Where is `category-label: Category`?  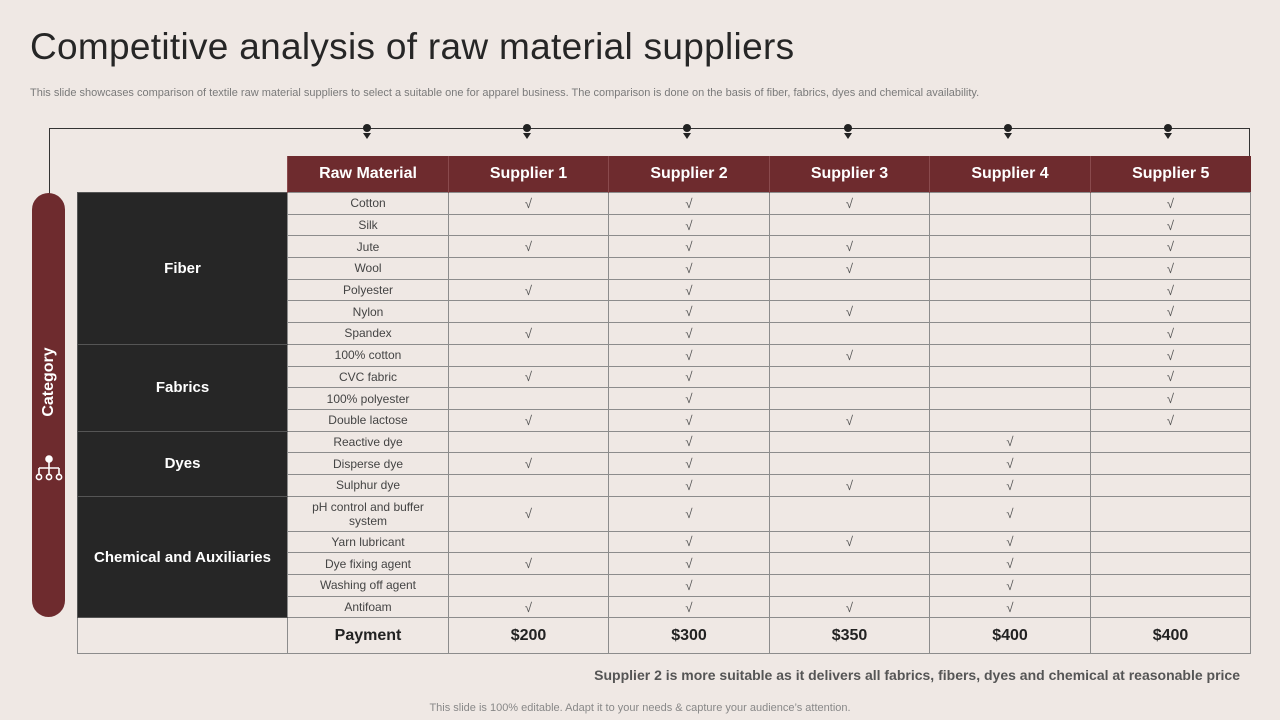 category-label: Category is located at coordinates (48, 382).